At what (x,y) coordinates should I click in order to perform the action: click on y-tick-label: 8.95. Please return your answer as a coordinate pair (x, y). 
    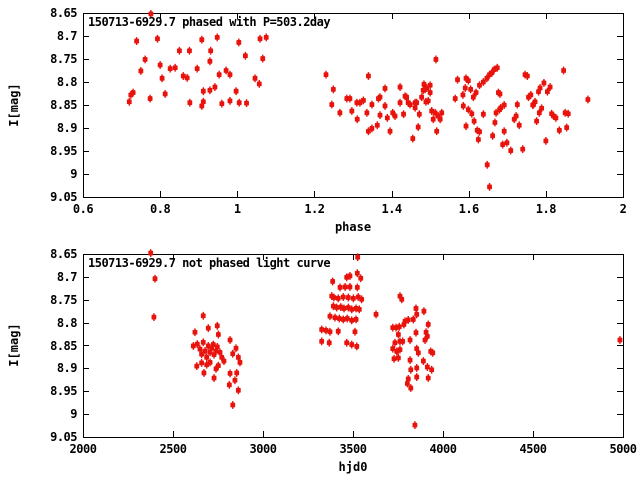
    Looking at the image, I should click on (63, 391).